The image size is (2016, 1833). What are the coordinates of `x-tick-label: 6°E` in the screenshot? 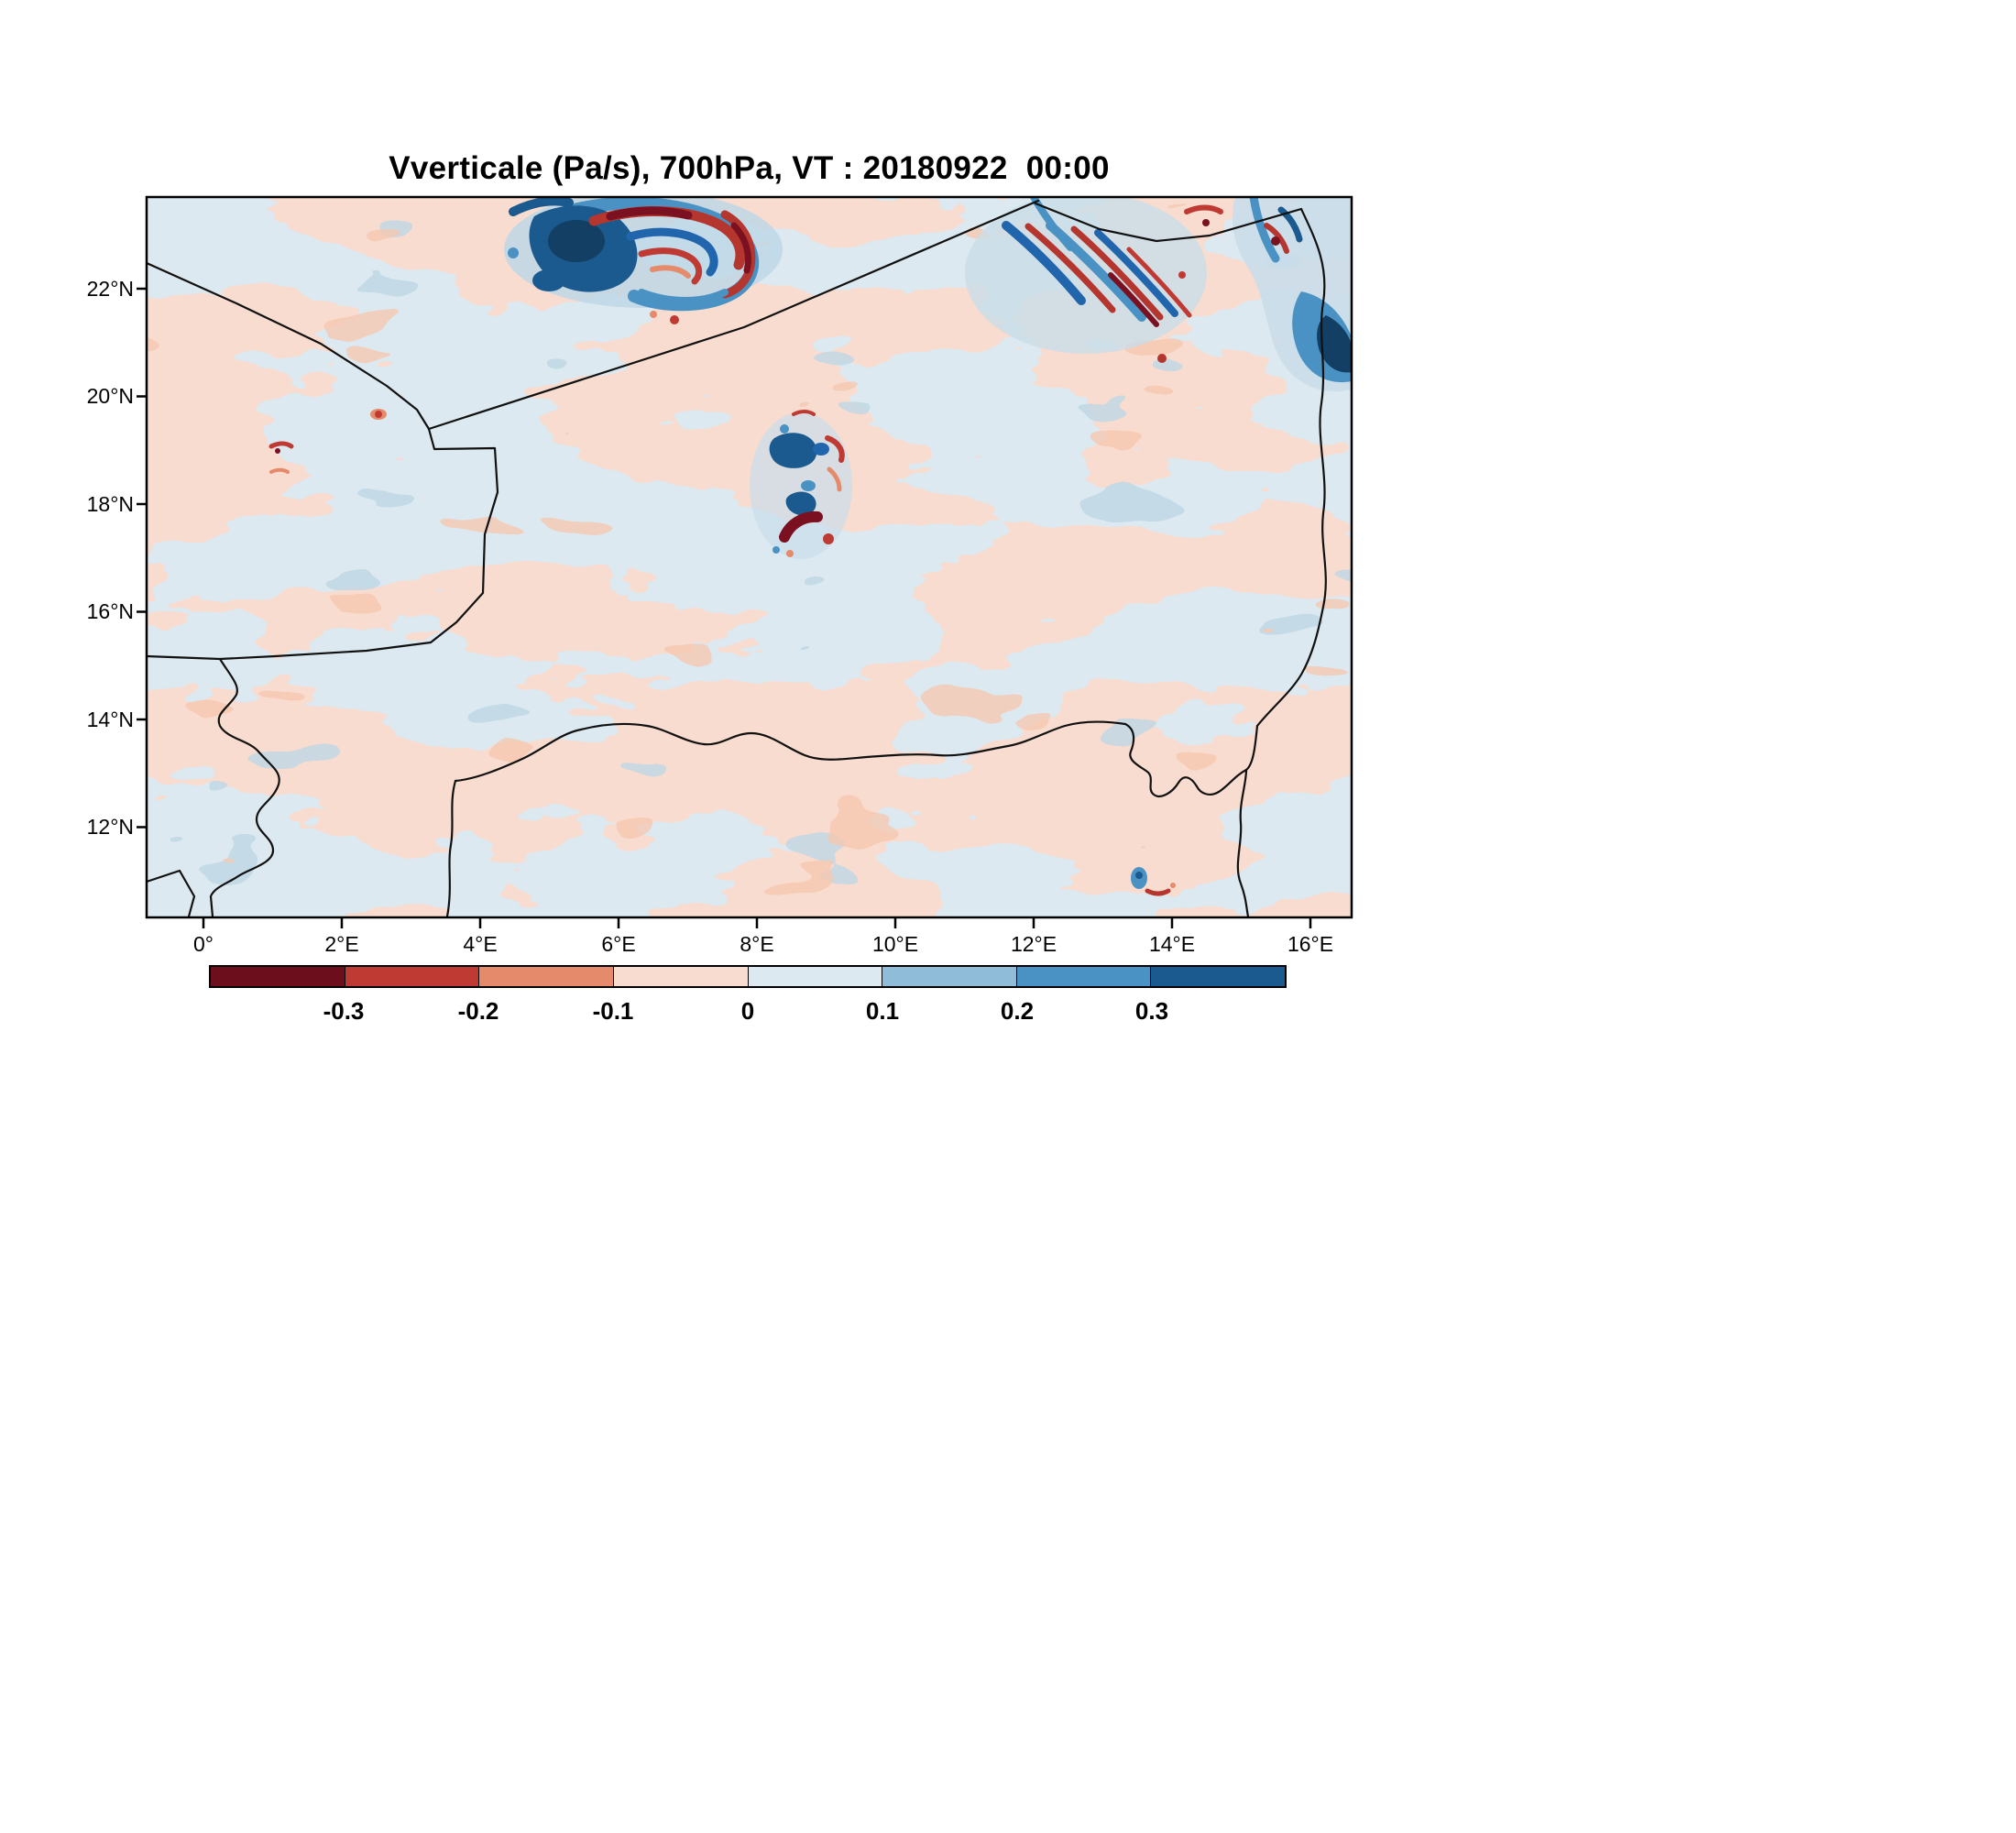 It's located at (618, 944).